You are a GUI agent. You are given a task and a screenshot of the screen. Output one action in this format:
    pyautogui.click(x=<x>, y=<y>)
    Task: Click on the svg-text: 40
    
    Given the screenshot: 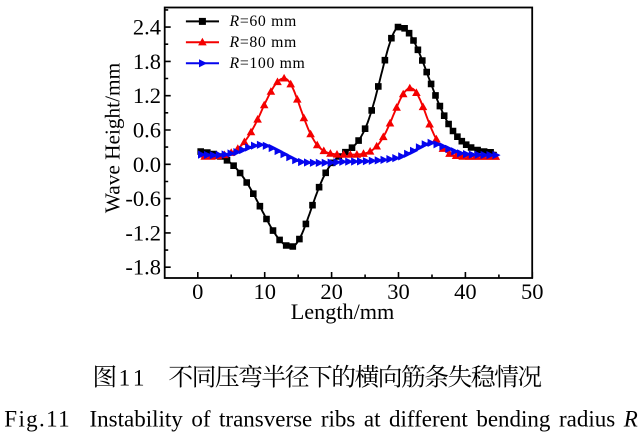 What is the action you would take?
    pyautogui.click(x=465, y=291)
    